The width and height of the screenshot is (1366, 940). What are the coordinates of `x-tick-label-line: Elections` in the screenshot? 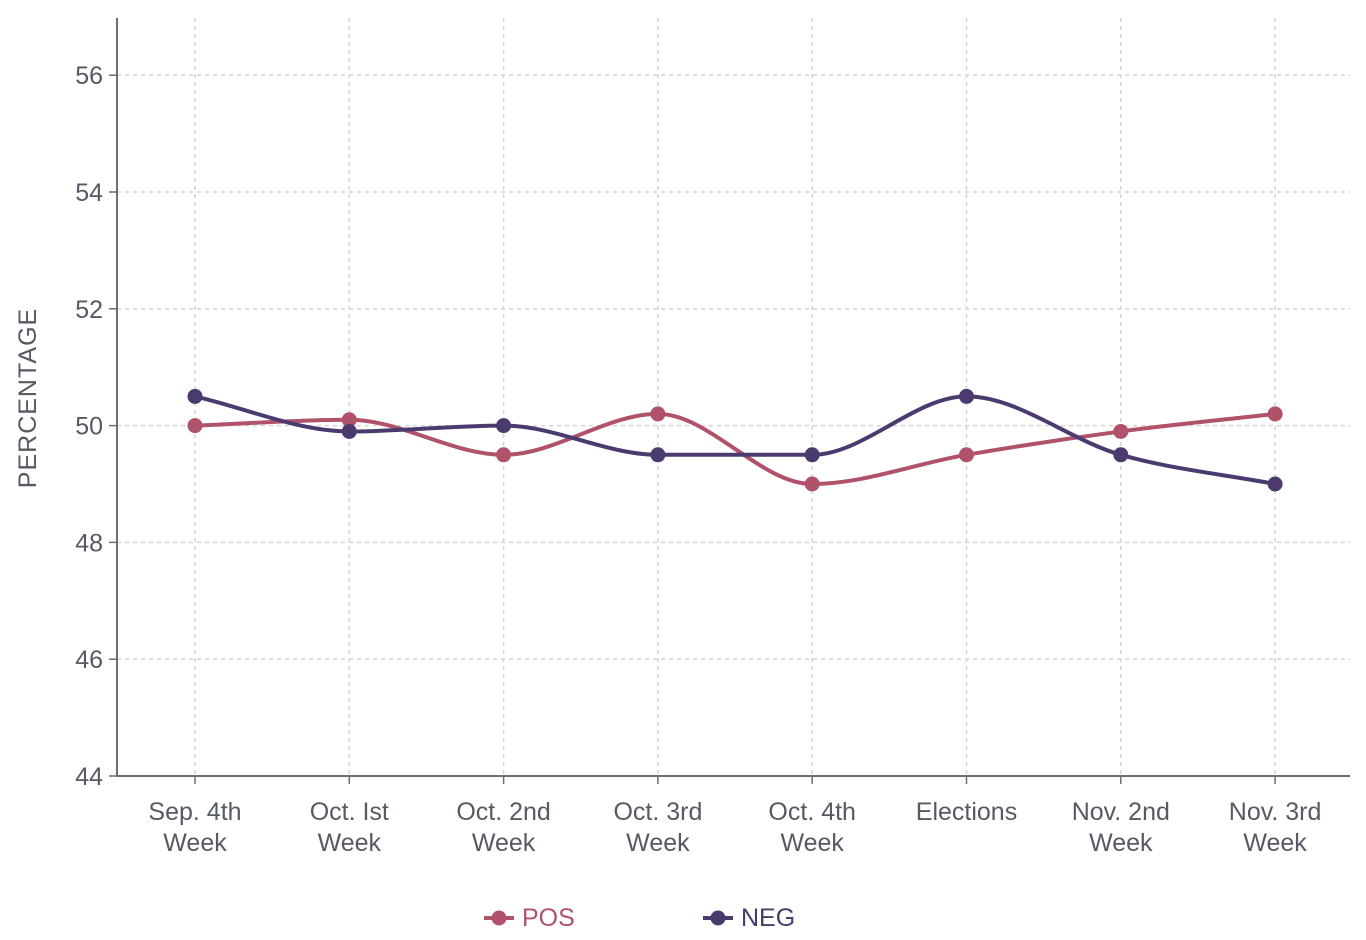 It's located at (966, 812).